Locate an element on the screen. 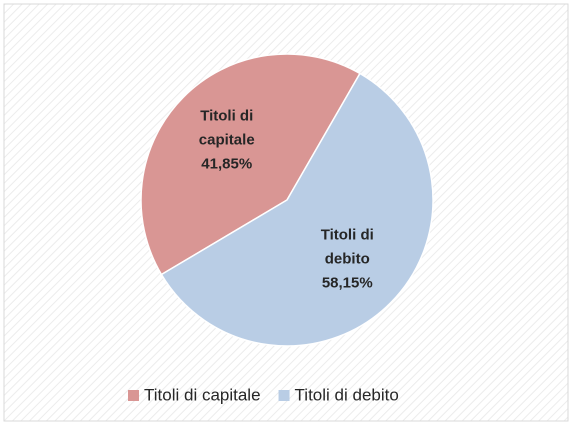 The width and height of the screenshot is (573, 431). data-label-name: debito is located at coordinates (347, 258).